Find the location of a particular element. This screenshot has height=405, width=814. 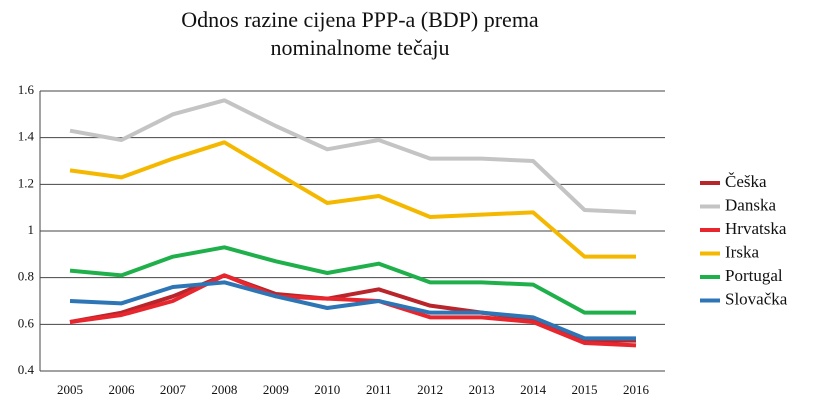

x-tick-label: 2011 is located at coordinates (379, 389).